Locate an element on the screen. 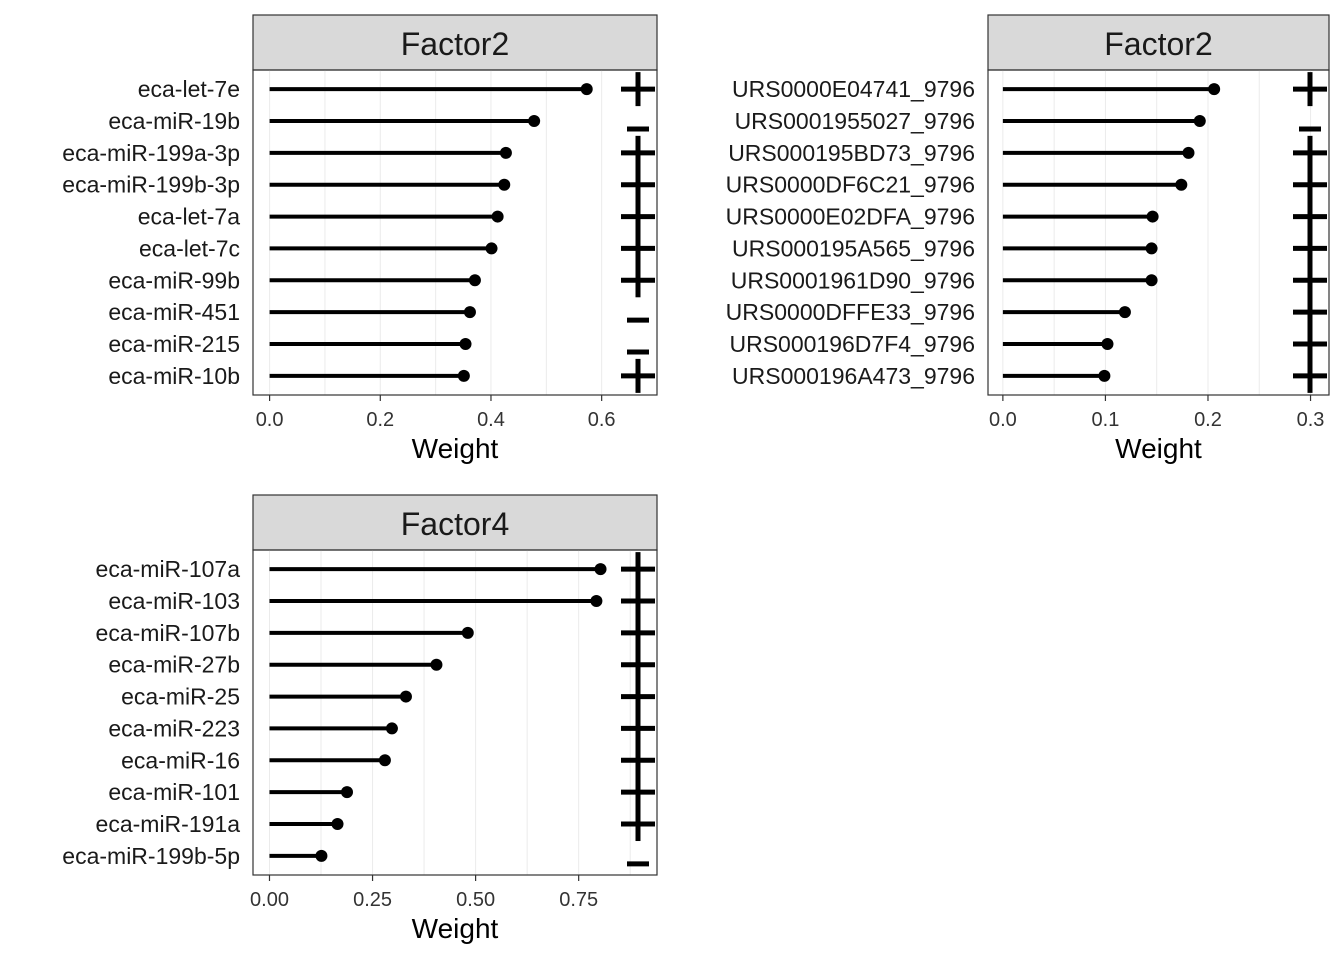 The height and width of the screenshot is (960, 1344). x-tick-label: 0.6 is located at coordinates (602, 420).